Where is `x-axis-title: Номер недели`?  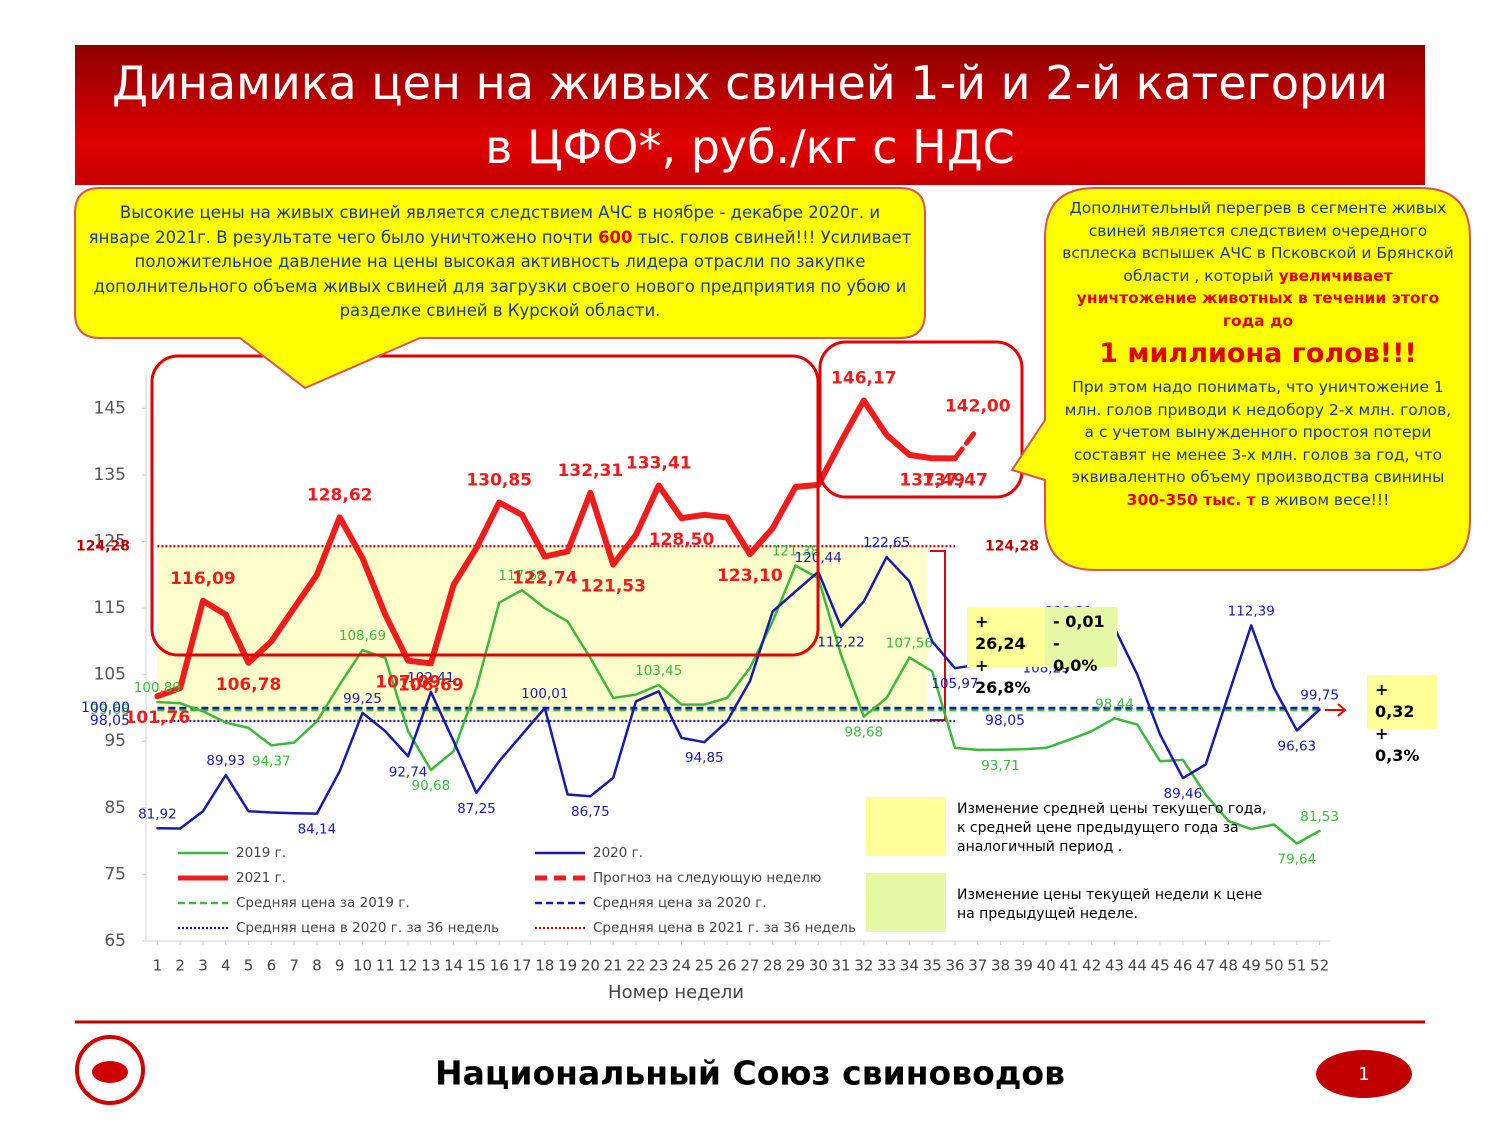 x-axis-title: Номер недели is located at coordinates (676, 992).